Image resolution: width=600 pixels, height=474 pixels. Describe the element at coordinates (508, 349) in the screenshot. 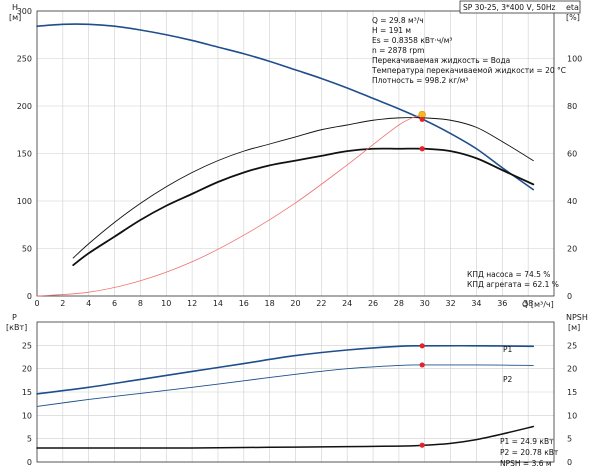

I see `p1-series-tag: P1` at that location.